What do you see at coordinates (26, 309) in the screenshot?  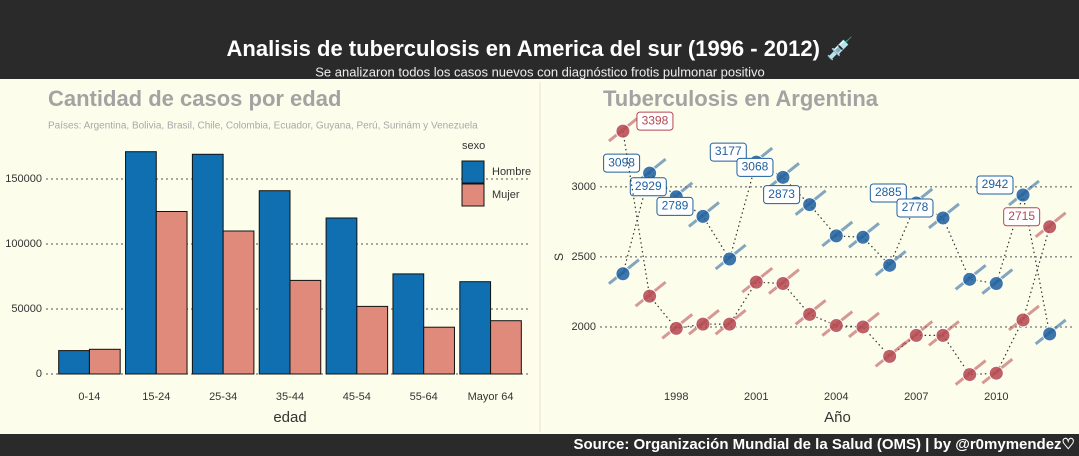 I see `y-tick-label: 50000` at bounding box center [26, 309].